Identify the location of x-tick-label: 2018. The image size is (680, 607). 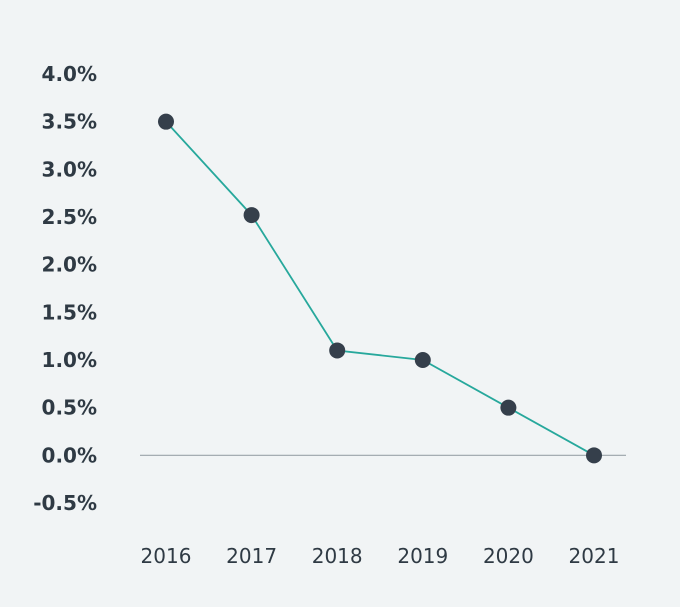
(337, 556).